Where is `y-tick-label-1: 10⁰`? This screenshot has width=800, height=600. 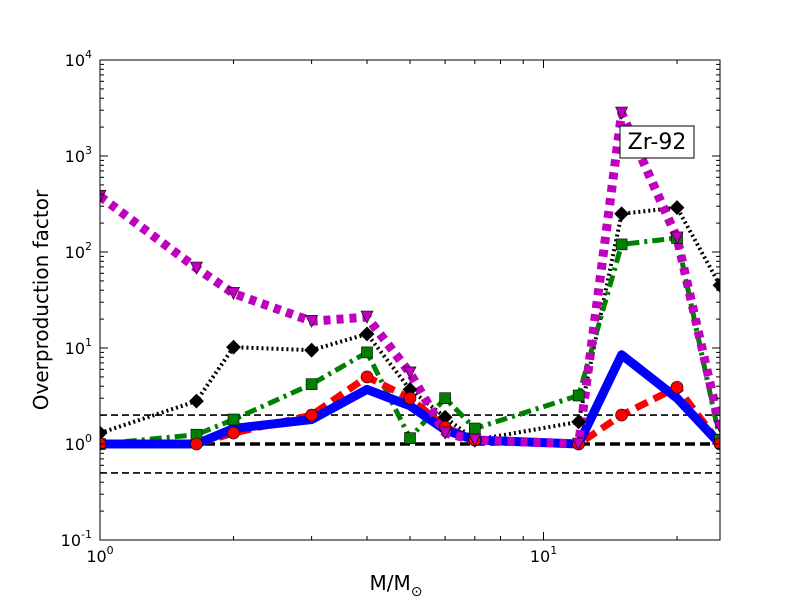
y-tick-label-1: 10⁰ is located at coordinates (78, 443).